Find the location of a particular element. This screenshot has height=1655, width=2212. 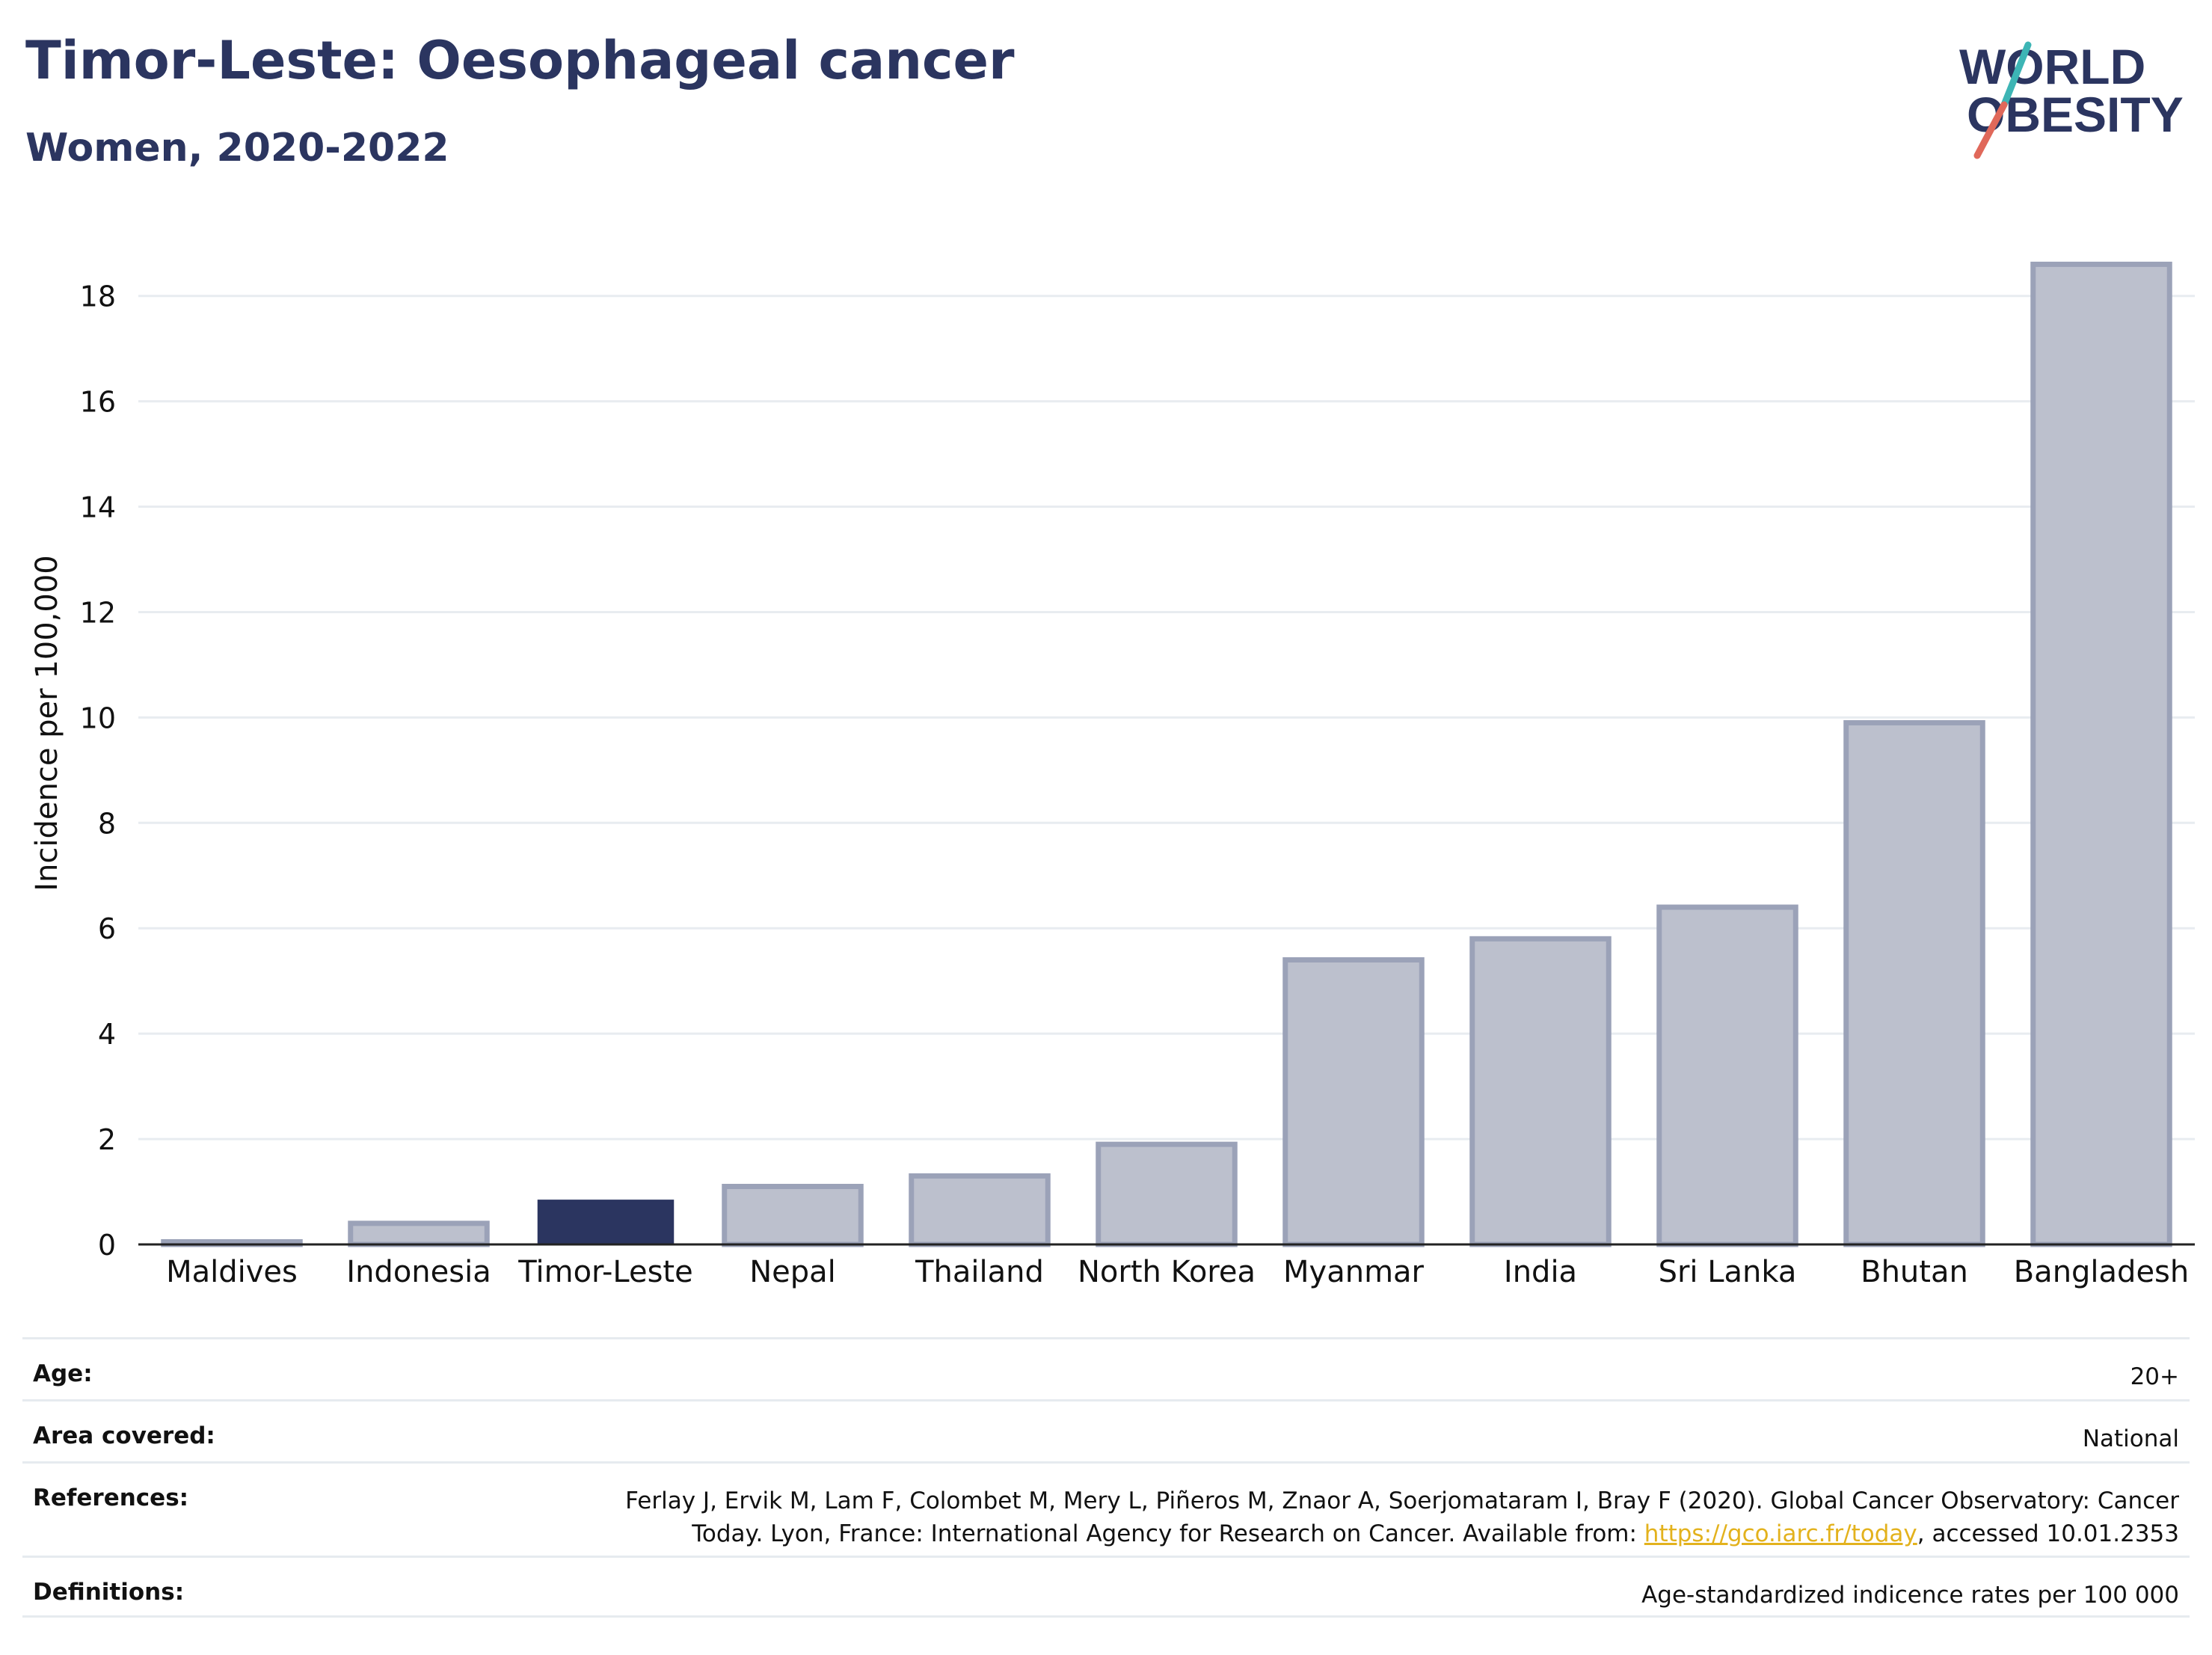

chart-title: Timor-Leste: Oesophageal cancer is located at coordinates (520, 60).